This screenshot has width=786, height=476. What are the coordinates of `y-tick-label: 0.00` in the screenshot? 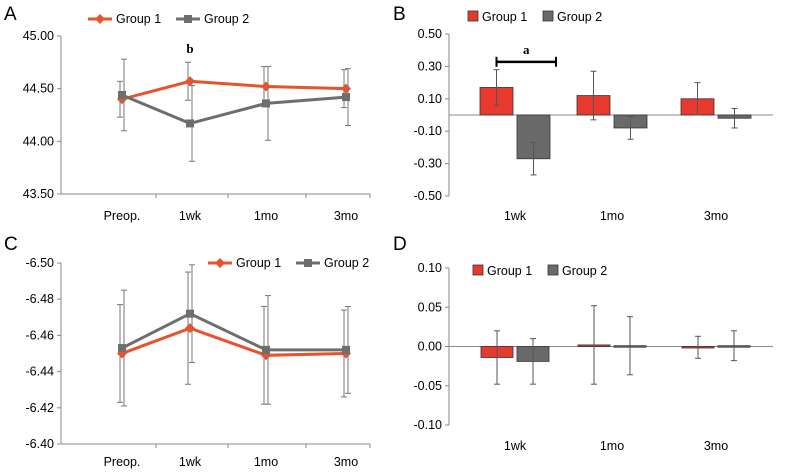 It's located at (430, 347).